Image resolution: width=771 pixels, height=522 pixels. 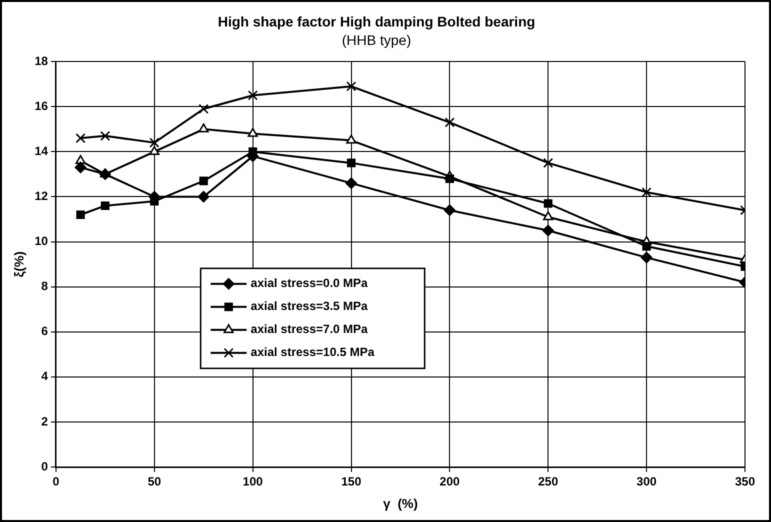 I want to click on legend-label: axial stress=7.0 MPa, so click(x=309, y=329).